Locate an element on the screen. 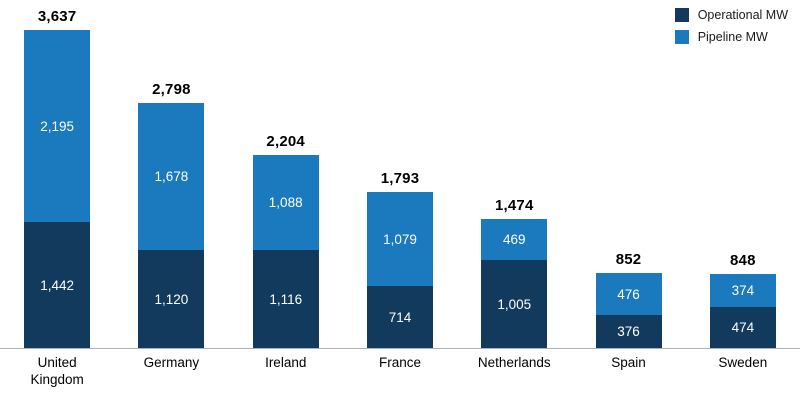 This screenshot has width=800, height=402. segment-value-label: 714 is located at coordinates (400, 317).